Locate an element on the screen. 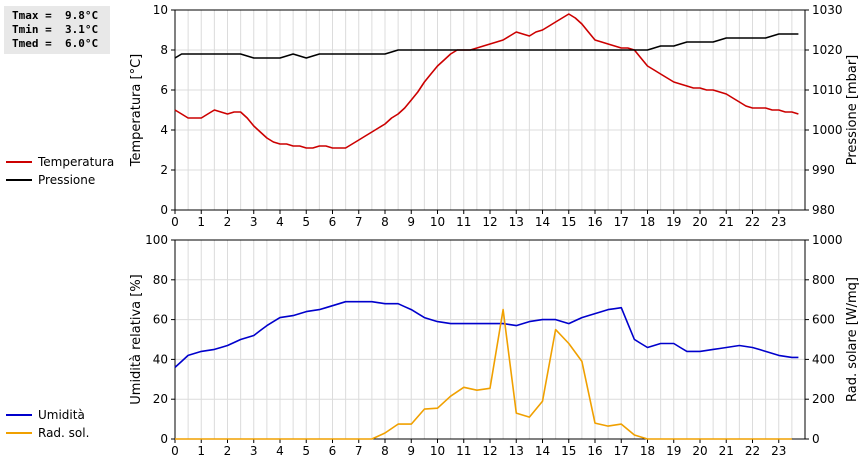  panel2-x-tick-label: 8 is located at coordinates (385, 451).